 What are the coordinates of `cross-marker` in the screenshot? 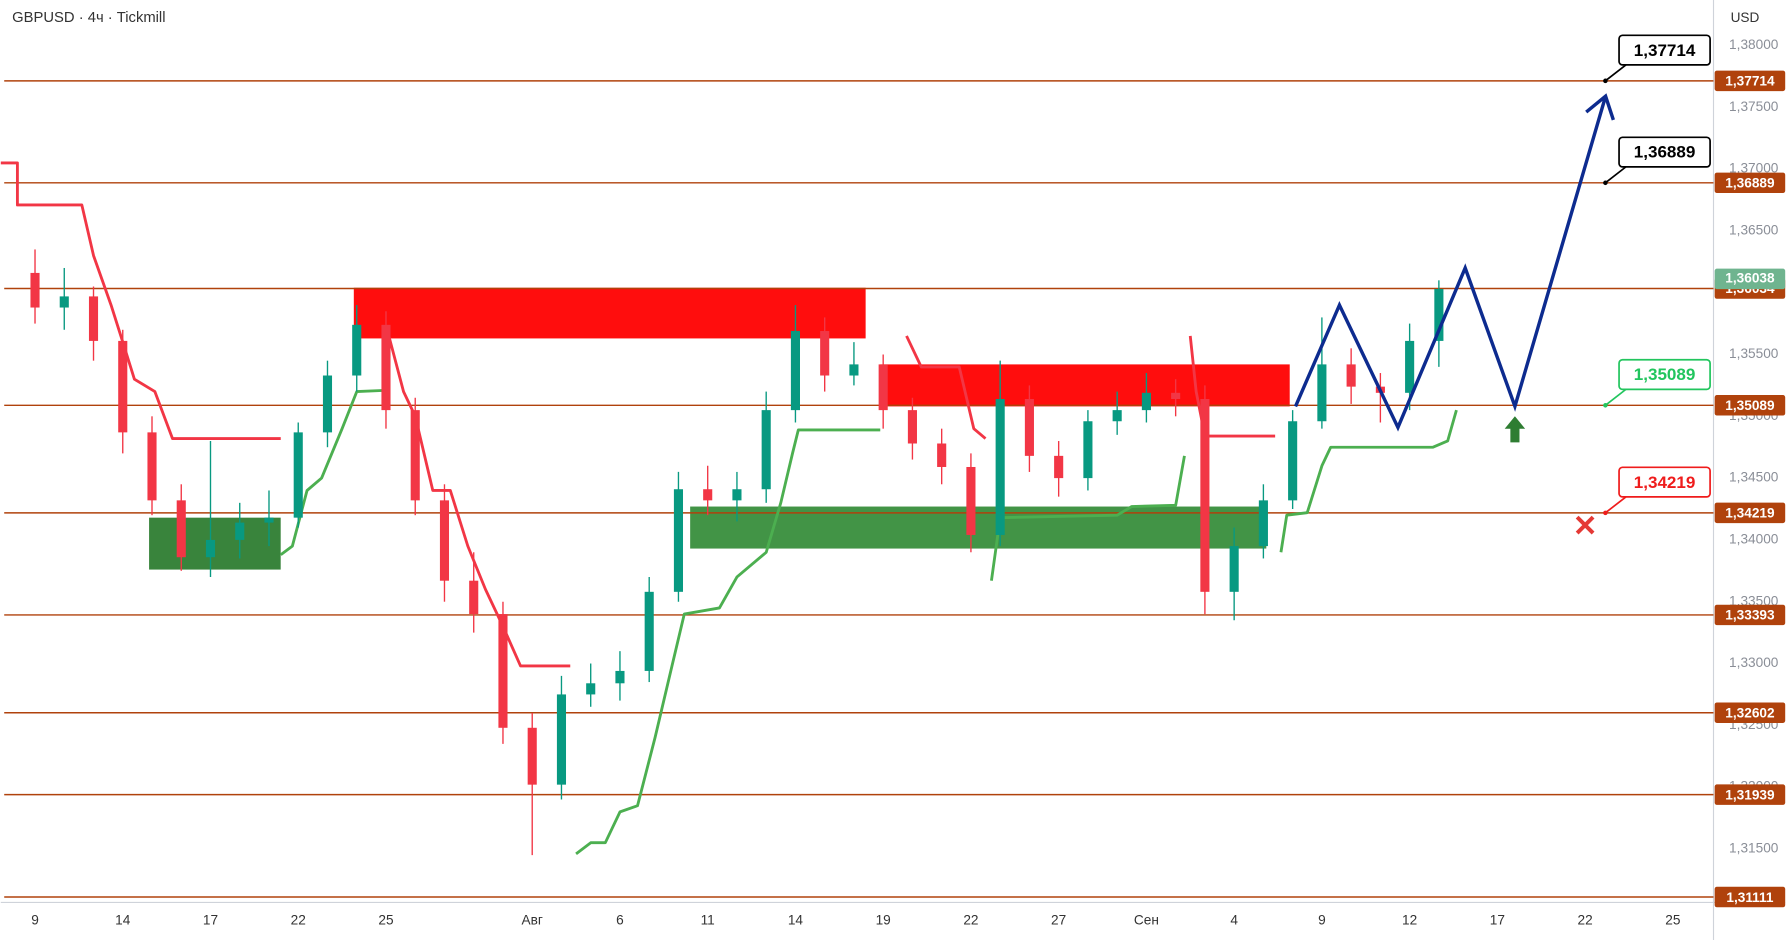 It's located at (1585, 525).